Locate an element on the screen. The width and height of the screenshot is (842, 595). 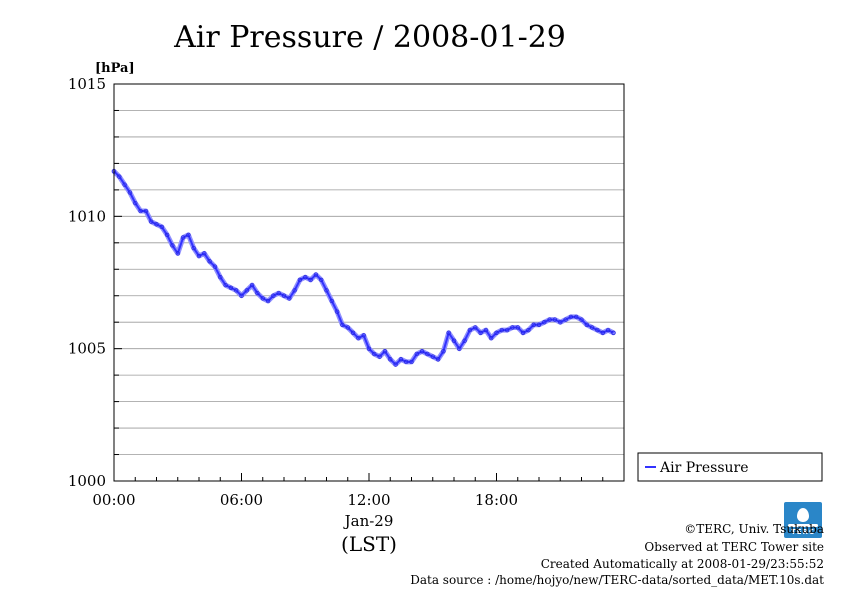
legend-entry-label: Air Pressure is located at coordinates (704, 468).